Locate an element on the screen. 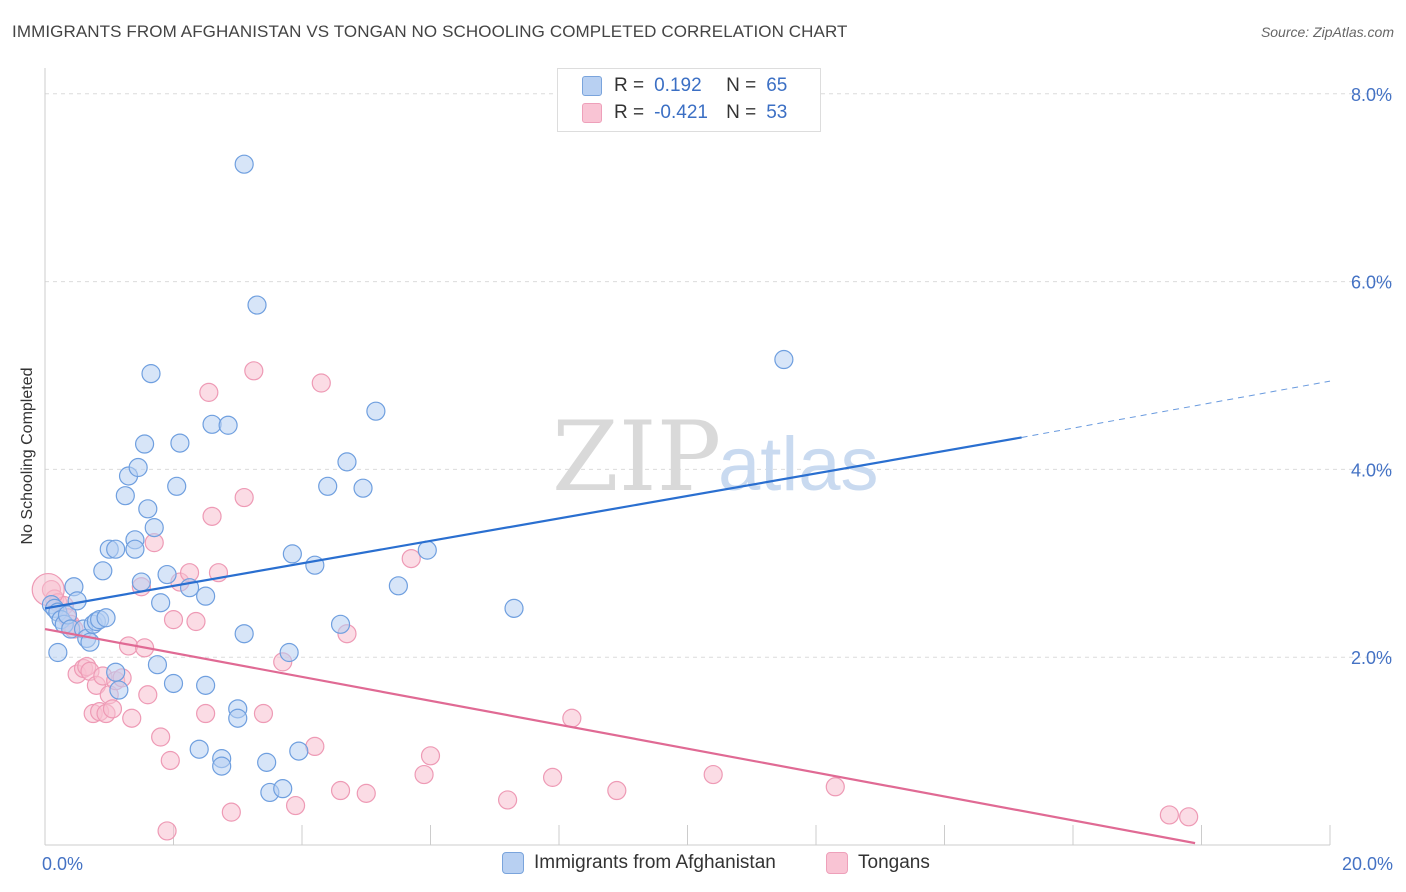  correlation-legend: R = 0.192 N = 65 R = -0.421 N = 53 is located at coordinates (689, 100).